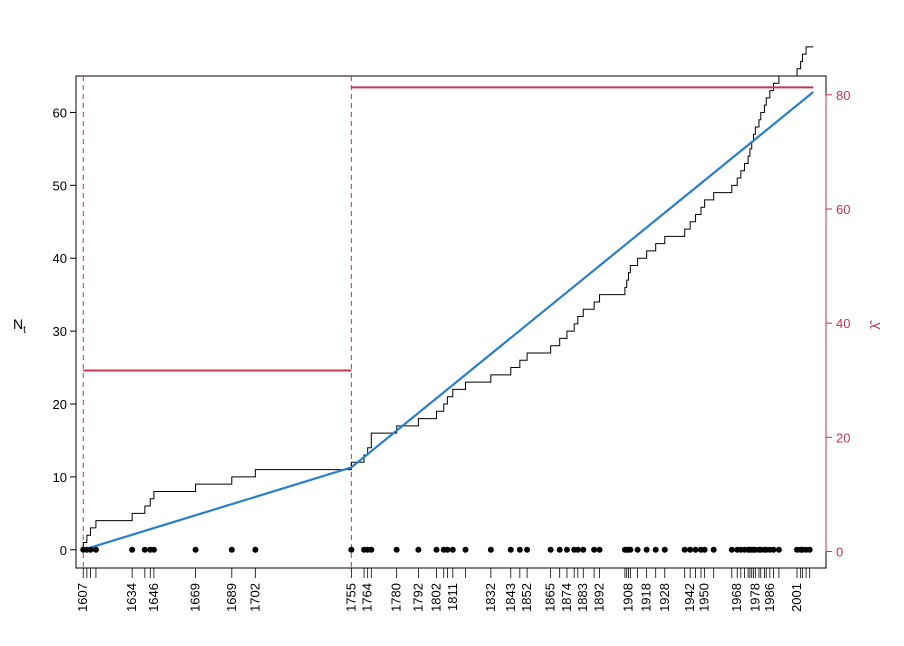 The image size is (904, 646). I want to click on y-tick-label: 40, so click(60, 258).